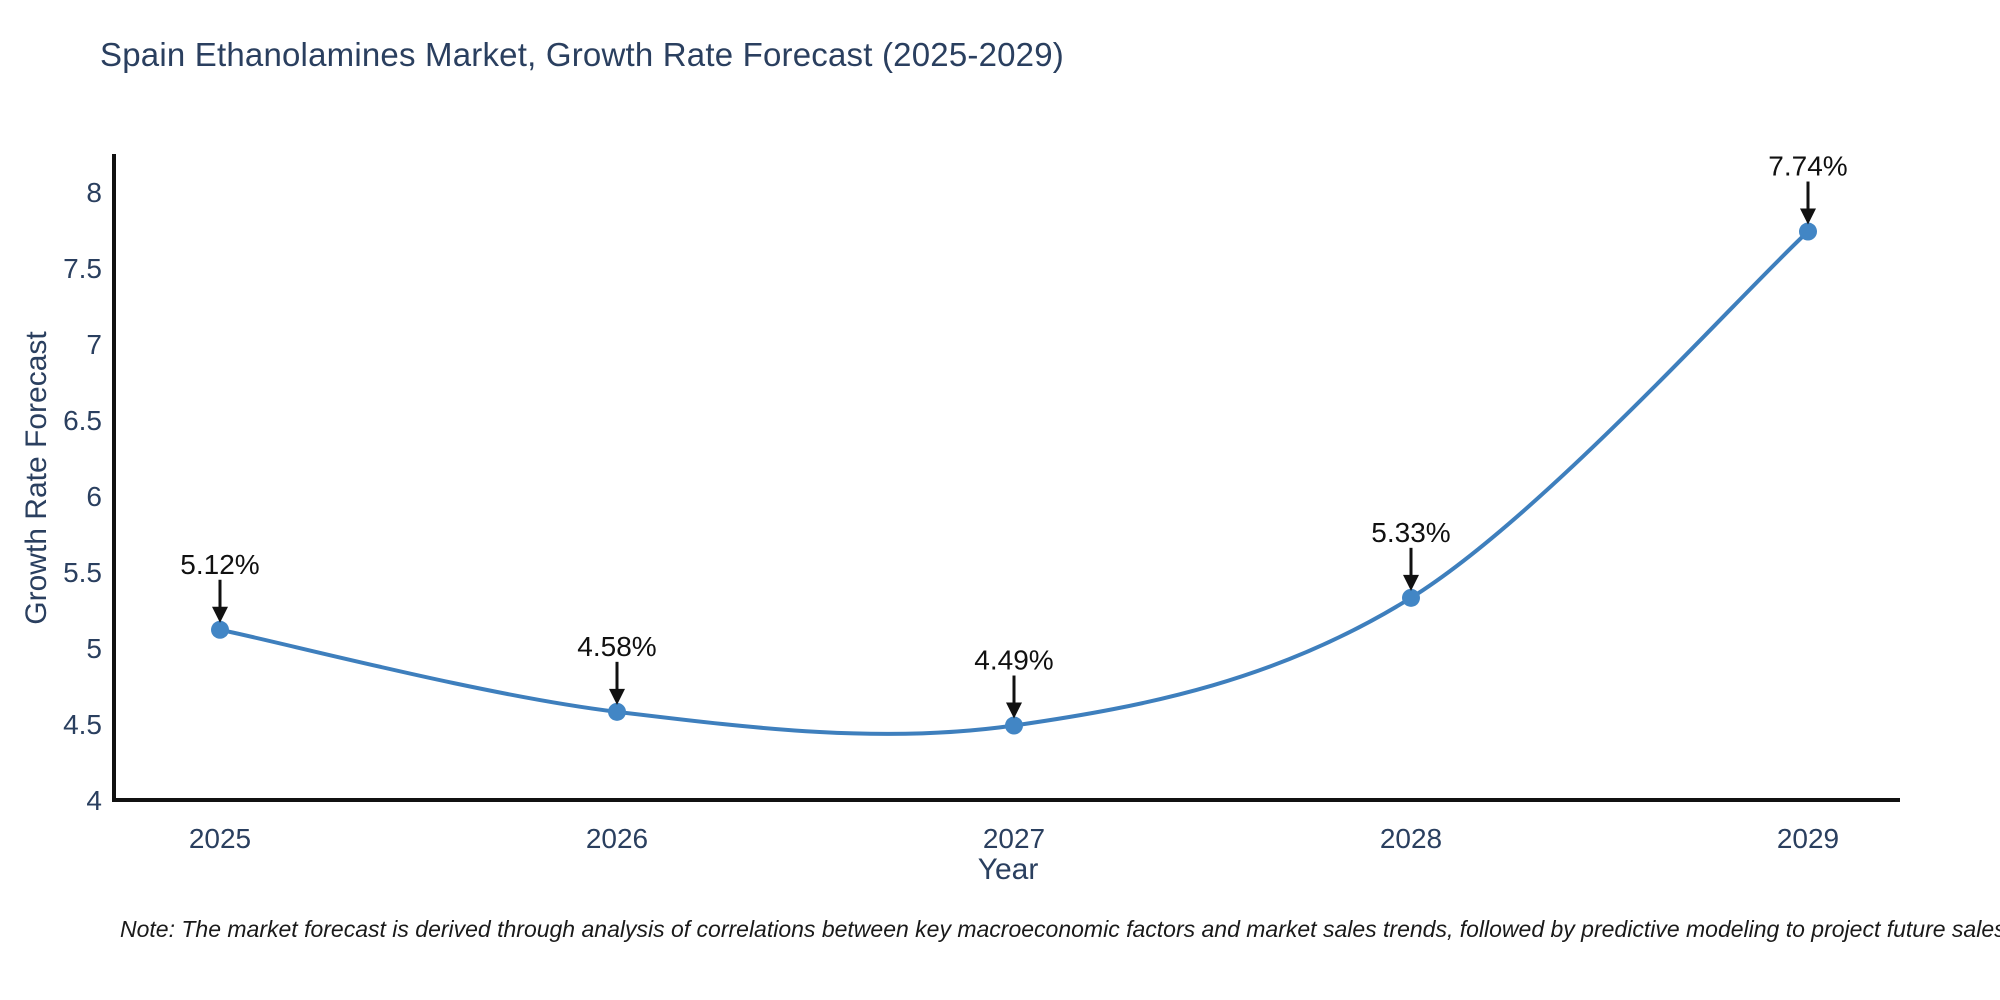  What do you see at coordinates (220, 838) in the screenshot?
I see `x-tick-label: 2025` at bounding box center [220, 838].